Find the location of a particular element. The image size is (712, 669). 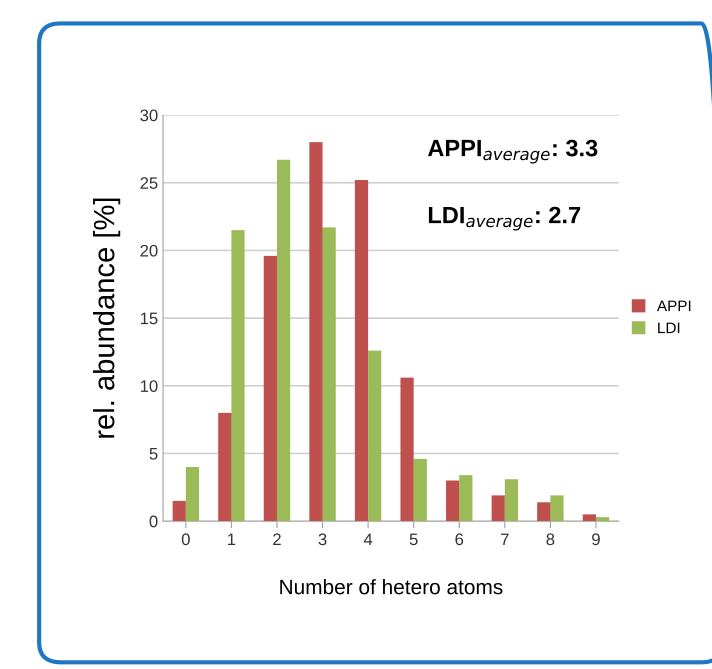

y-tick-label: 5 is located at coordinates (154, 454).